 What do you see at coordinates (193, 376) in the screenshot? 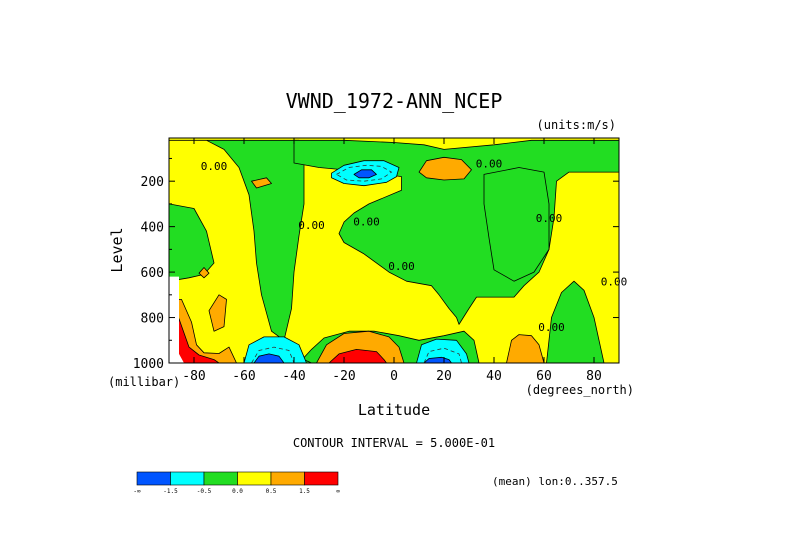
I see `x-tick-label-0: -80` at bounding box center [193, 376].